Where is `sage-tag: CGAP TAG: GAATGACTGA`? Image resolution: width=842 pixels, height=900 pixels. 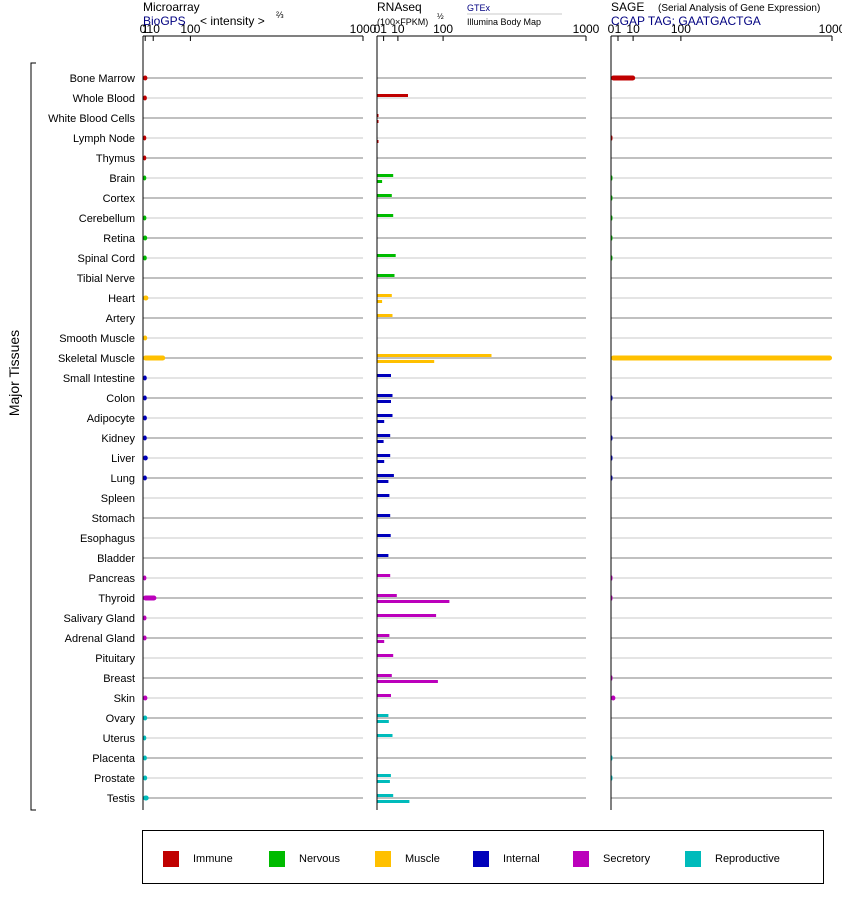
sage-tag: CGAP TAG: GAATGACTGA is located at coordinates (686, 21).